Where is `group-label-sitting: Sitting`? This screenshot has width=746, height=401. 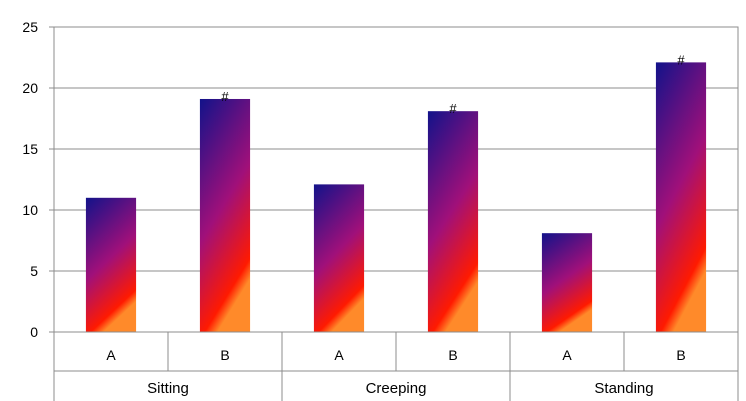 group-label-sitting: Sitting is located at coordinates (168, 388).